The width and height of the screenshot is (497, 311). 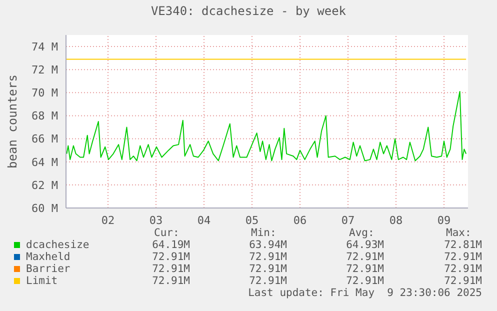 I want to click on text: Min:, so click(x=263, y=233).